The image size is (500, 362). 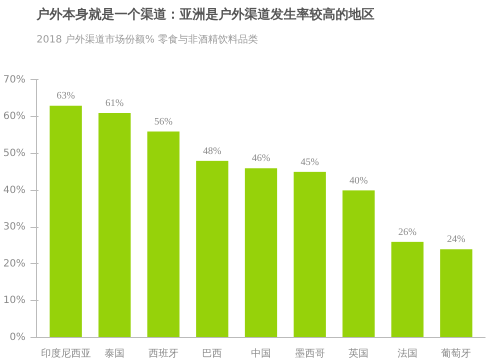 I want to click on chart-subtitle: 2018 户外渠道市场份额% 零食与非酒精饮料品类, so click(x=147, y=40).